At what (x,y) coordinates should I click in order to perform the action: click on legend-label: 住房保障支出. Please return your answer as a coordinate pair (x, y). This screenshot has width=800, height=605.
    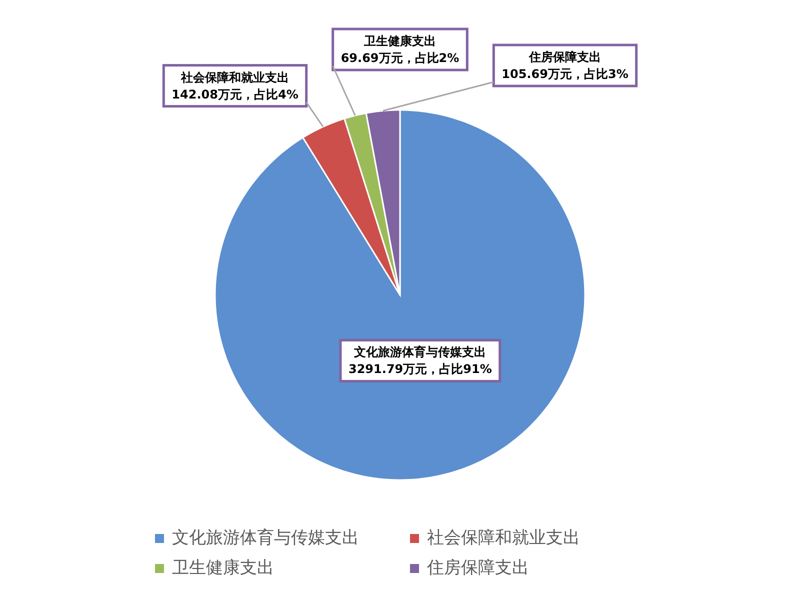
    Looking at the image, I should click on (477, 568).